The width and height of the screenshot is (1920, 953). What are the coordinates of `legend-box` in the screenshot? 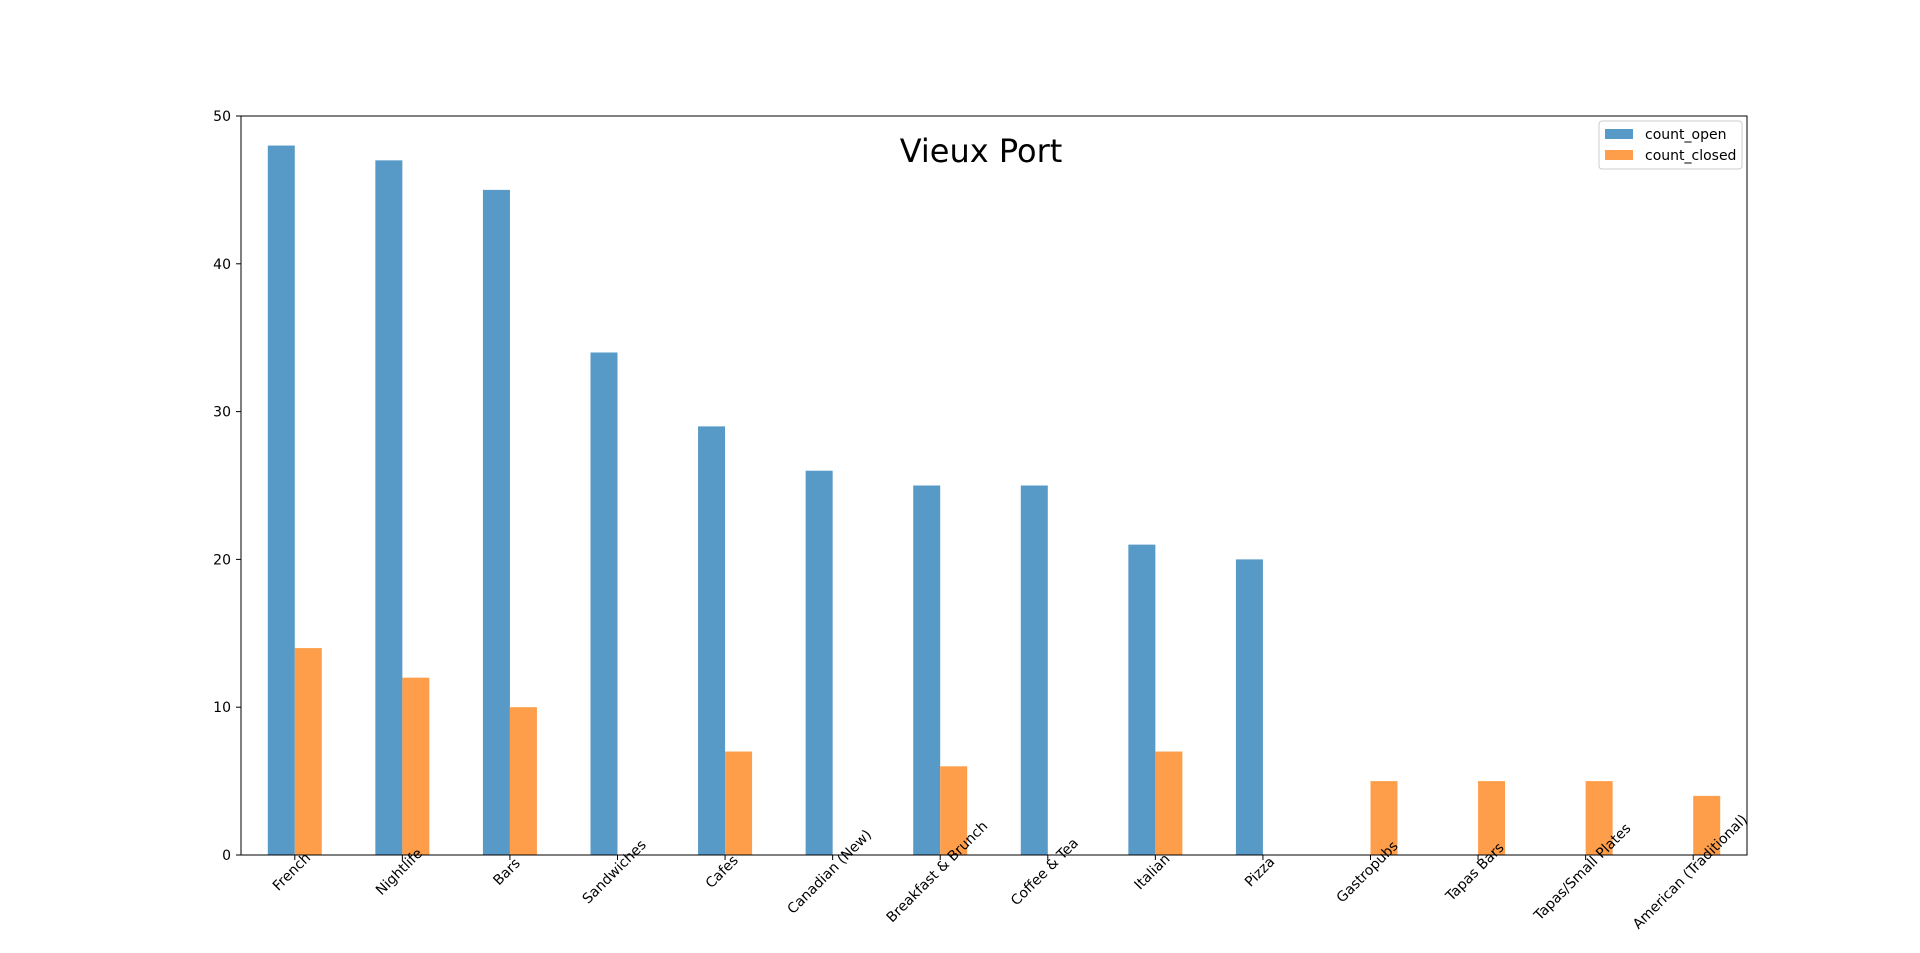 It's located at (1670, 145).